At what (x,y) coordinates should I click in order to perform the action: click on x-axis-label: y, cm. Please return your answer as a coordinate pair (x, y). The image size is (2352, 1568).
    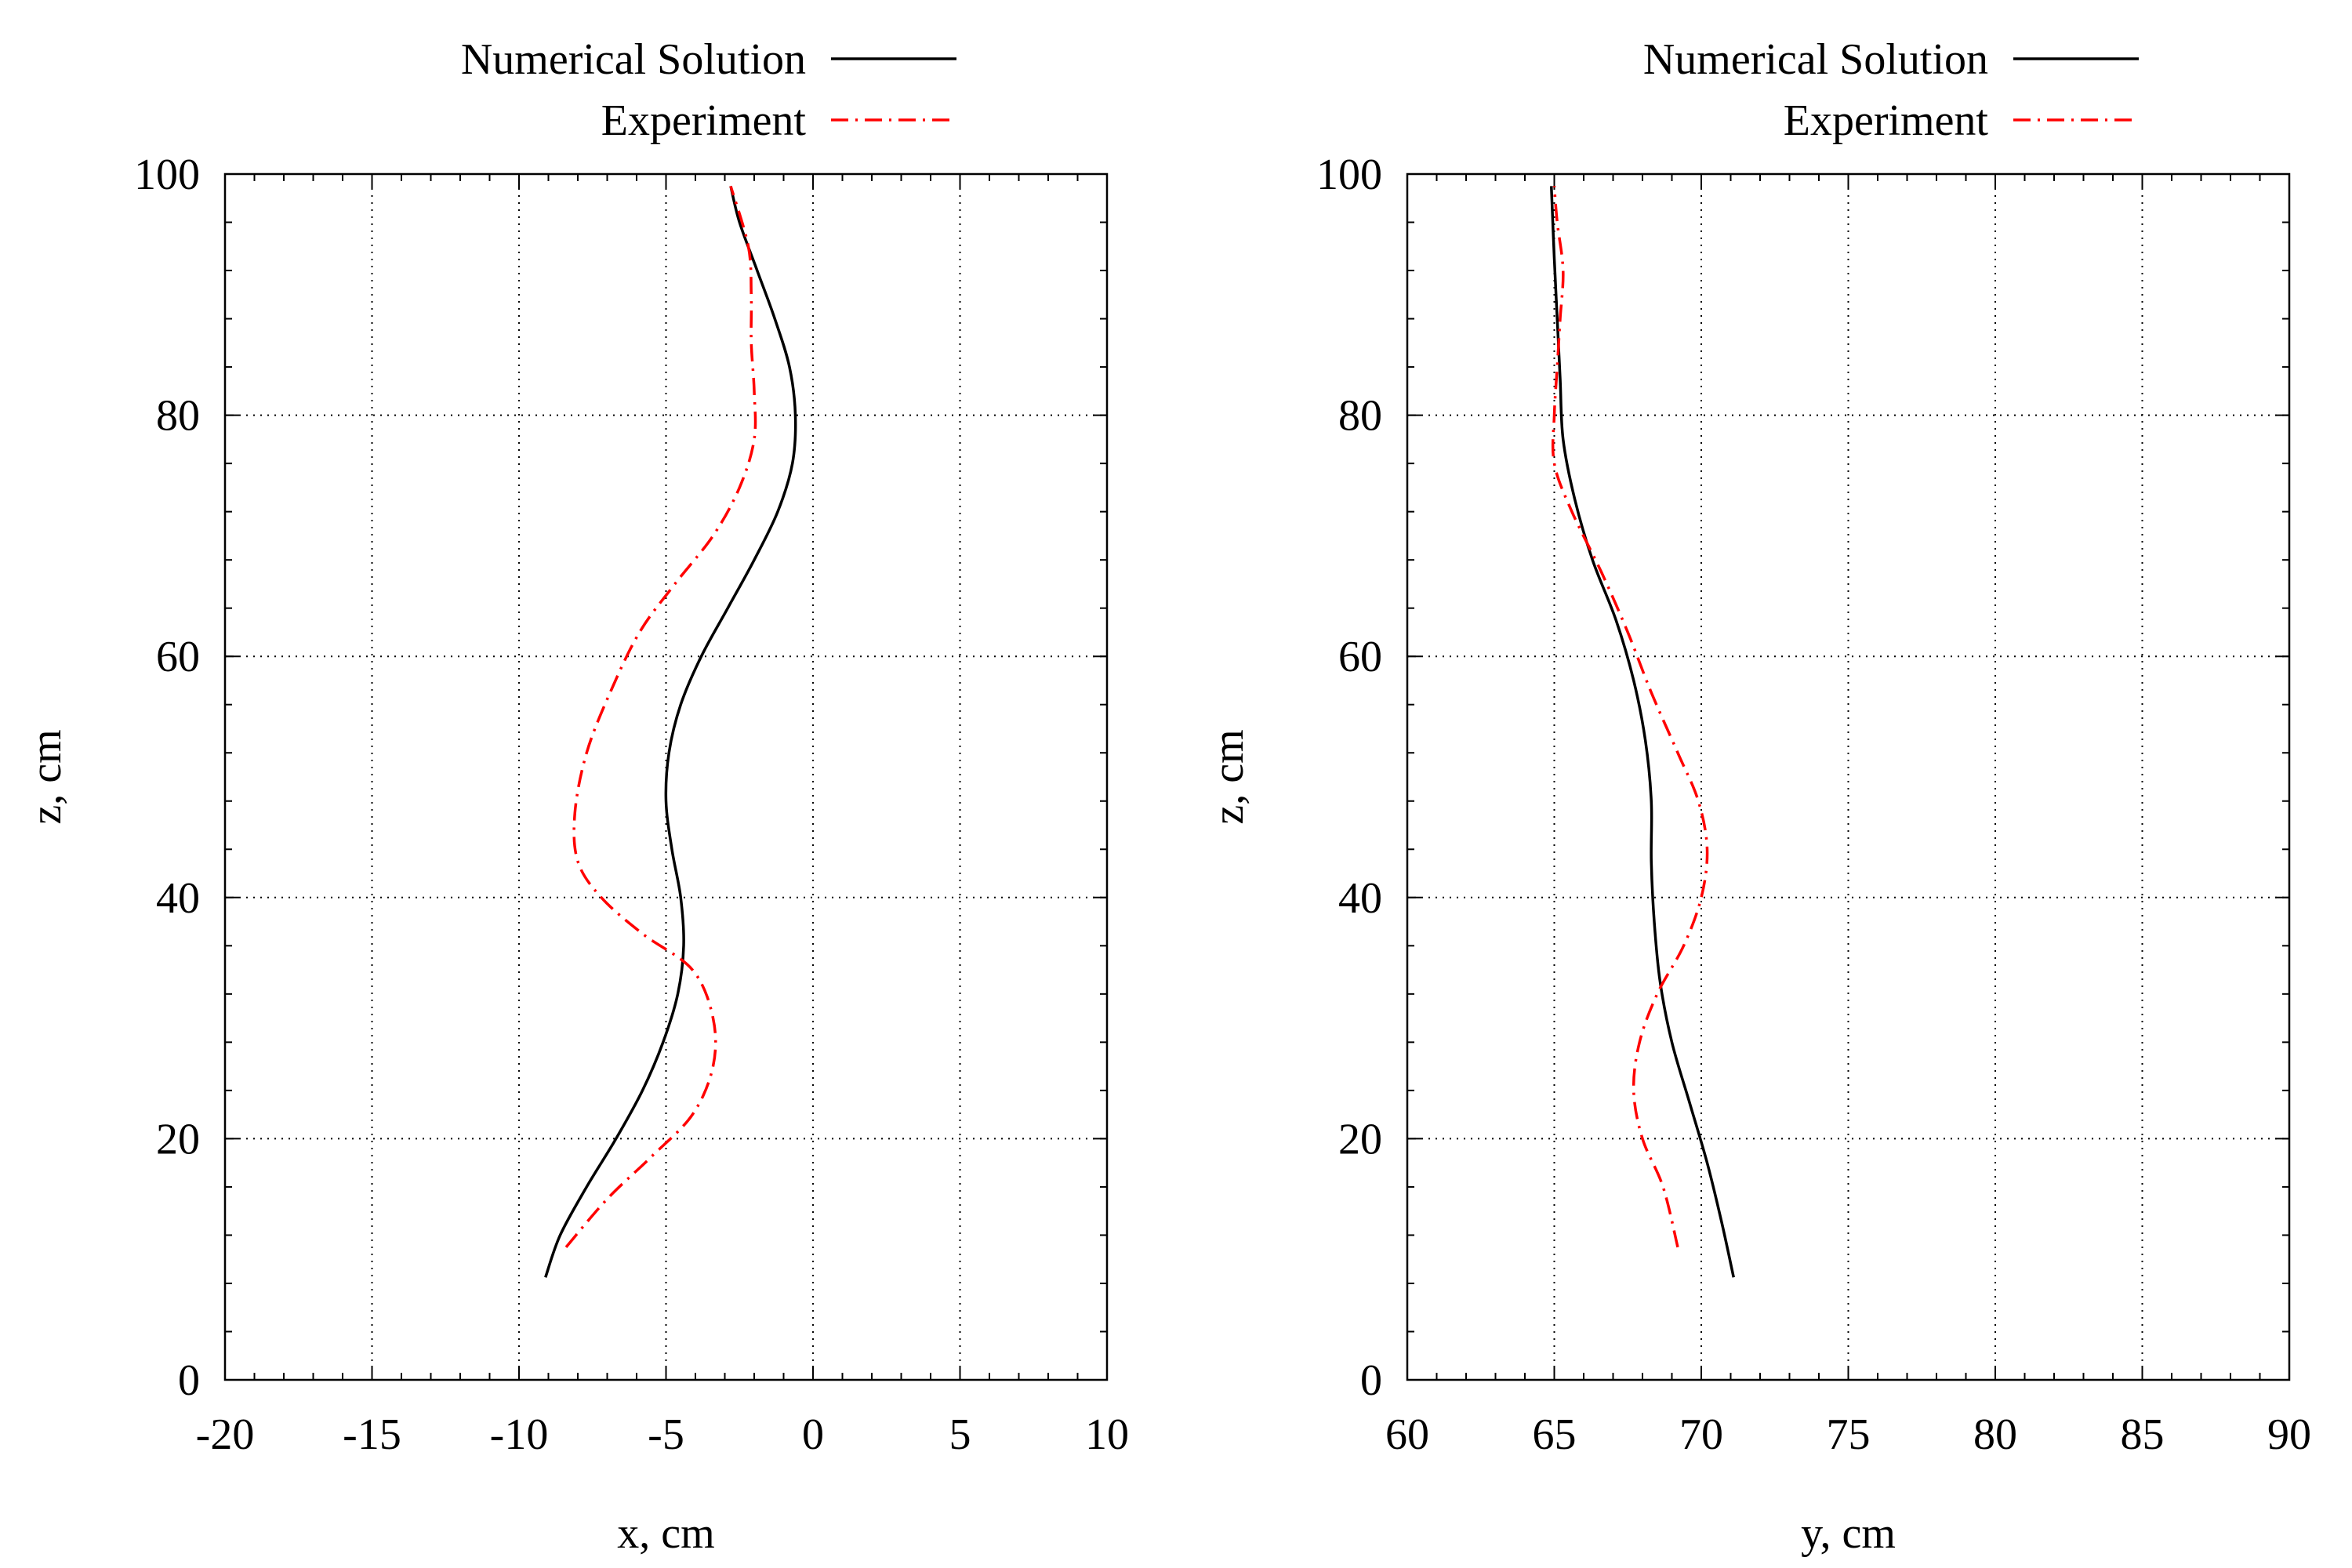
    Looking at the image, I should click on (1848, 1533).